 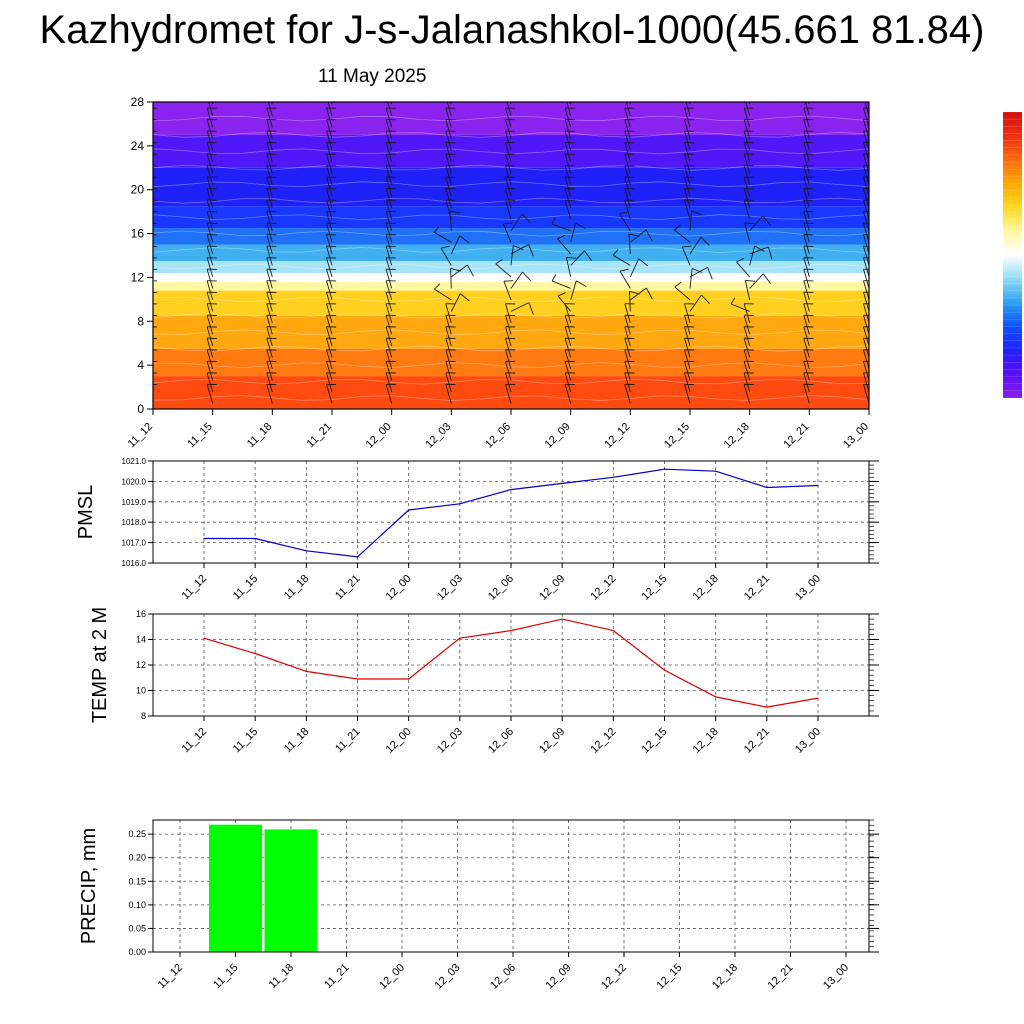 I want to click on x-tick-label: 11_12, so click(x=195, y=741).